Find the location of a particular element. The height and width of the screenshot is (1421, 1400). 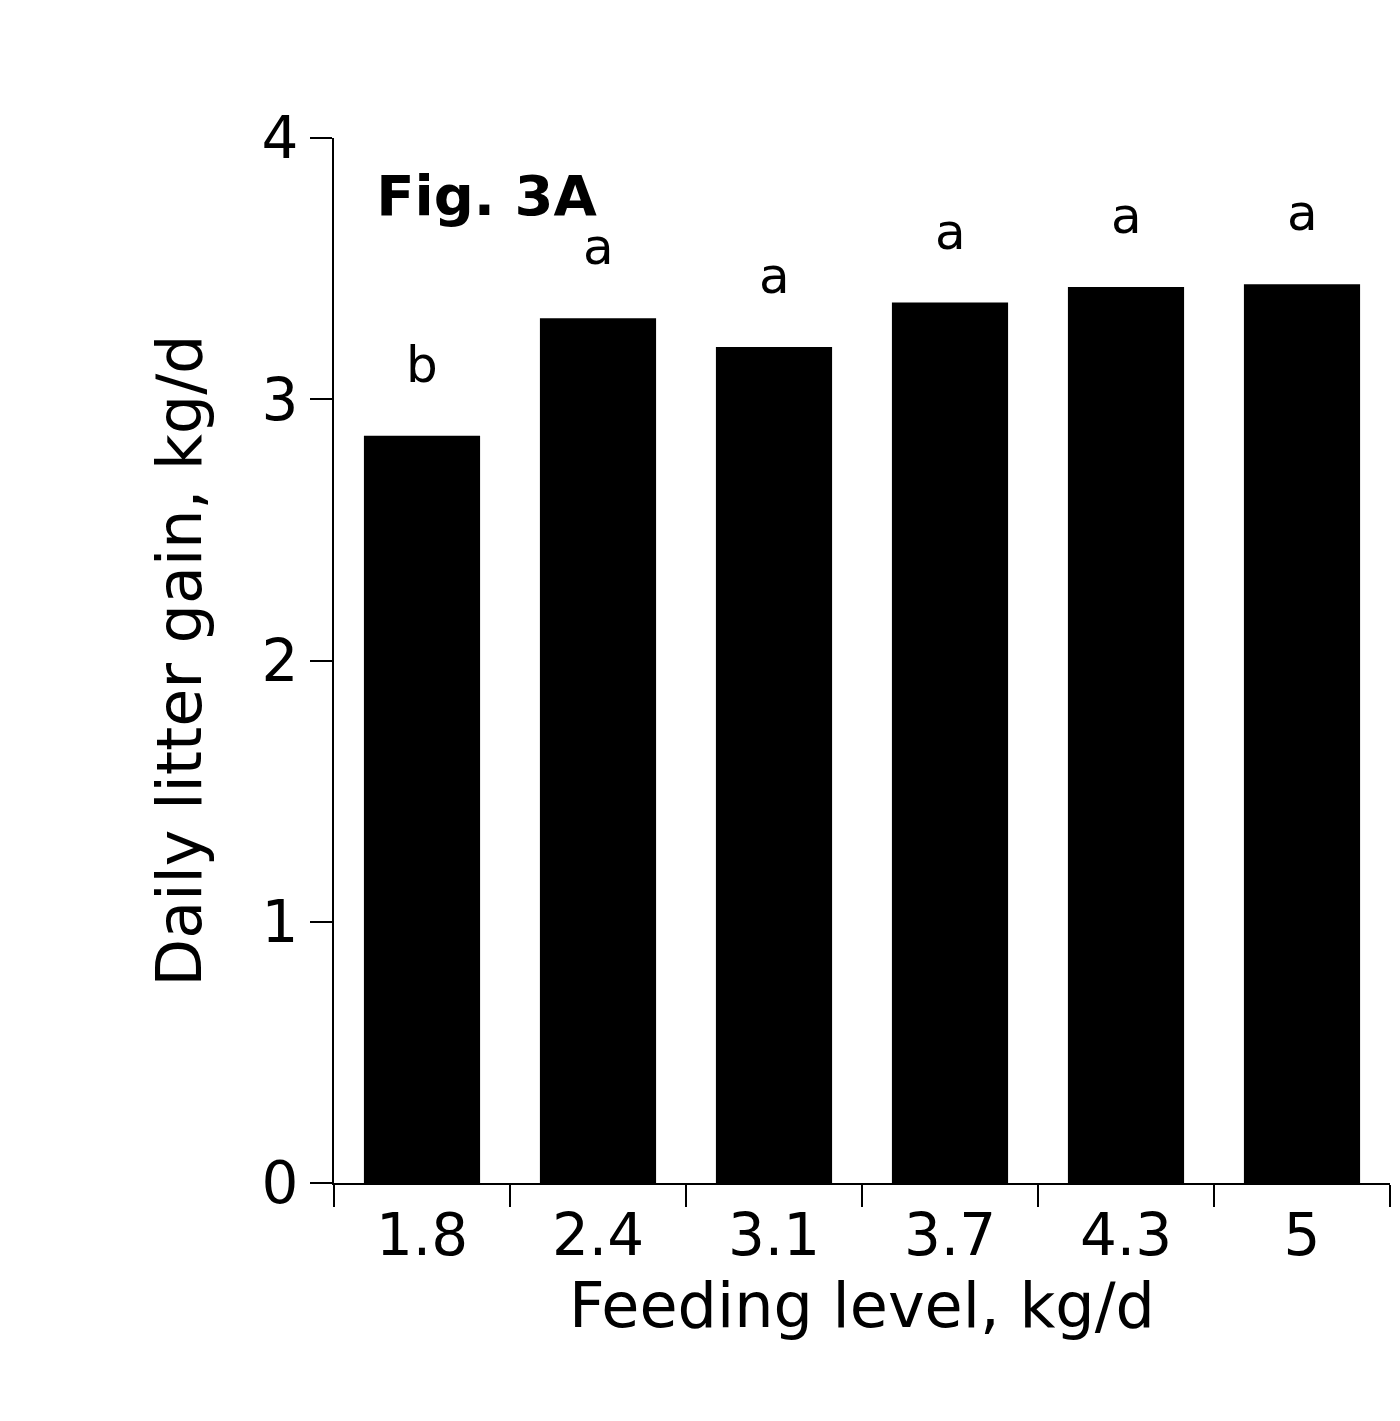

y-axis-title: Daily litter gain, kg/d is located at coordinates (179, 660).